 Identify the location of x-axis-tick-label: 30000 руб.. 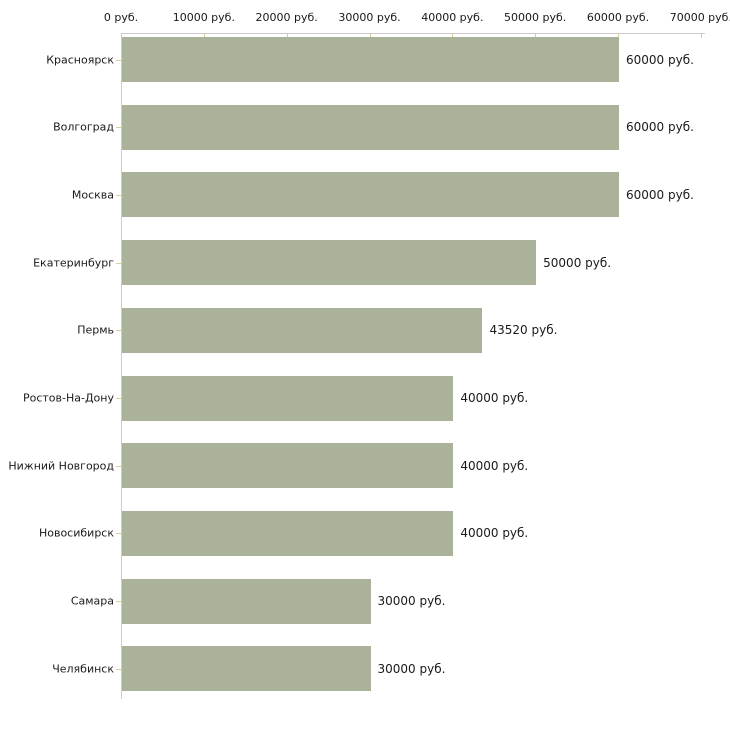
(369, 17).